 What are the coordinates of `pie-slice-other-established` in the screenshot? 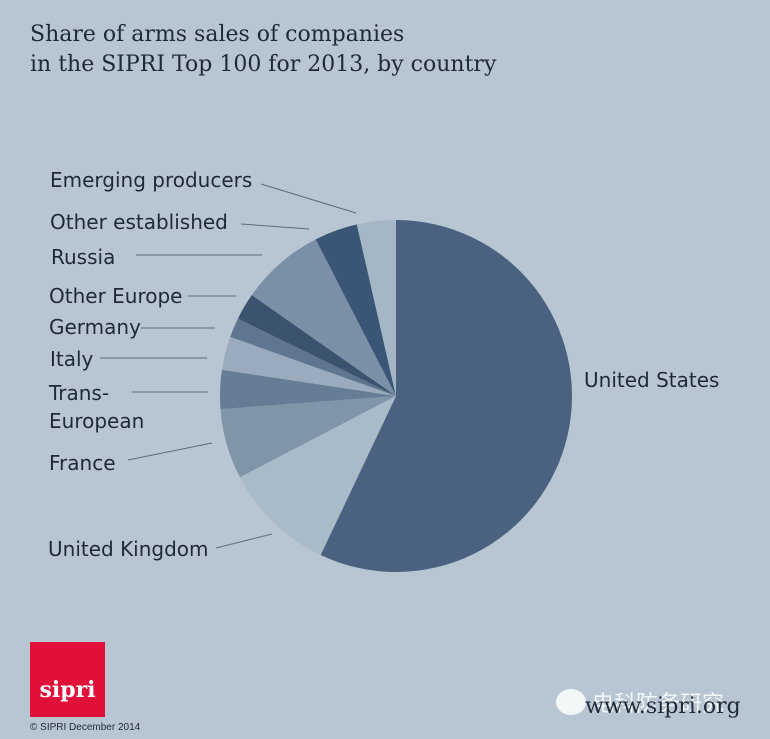 It's located at (355, 310).